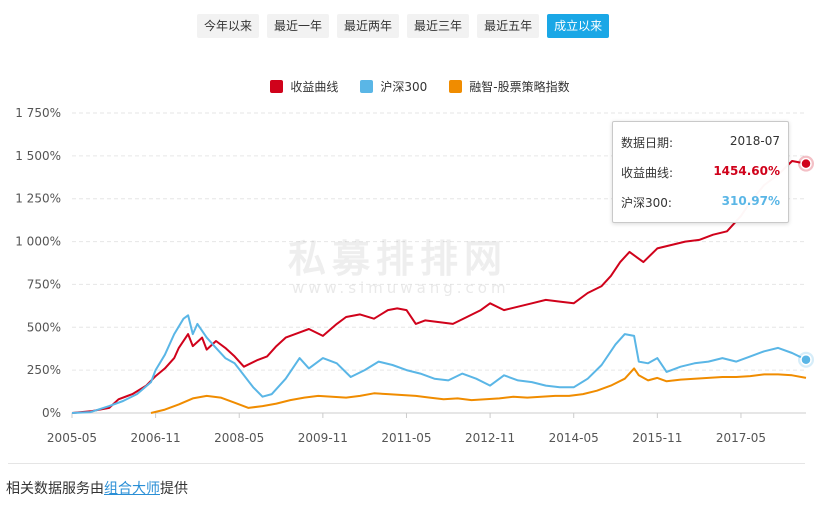  What do you see at coordinates (519, 87) in the screenshot?
I see `legend-label: 融智-股票策略指数` at bounding box center [519, 87].